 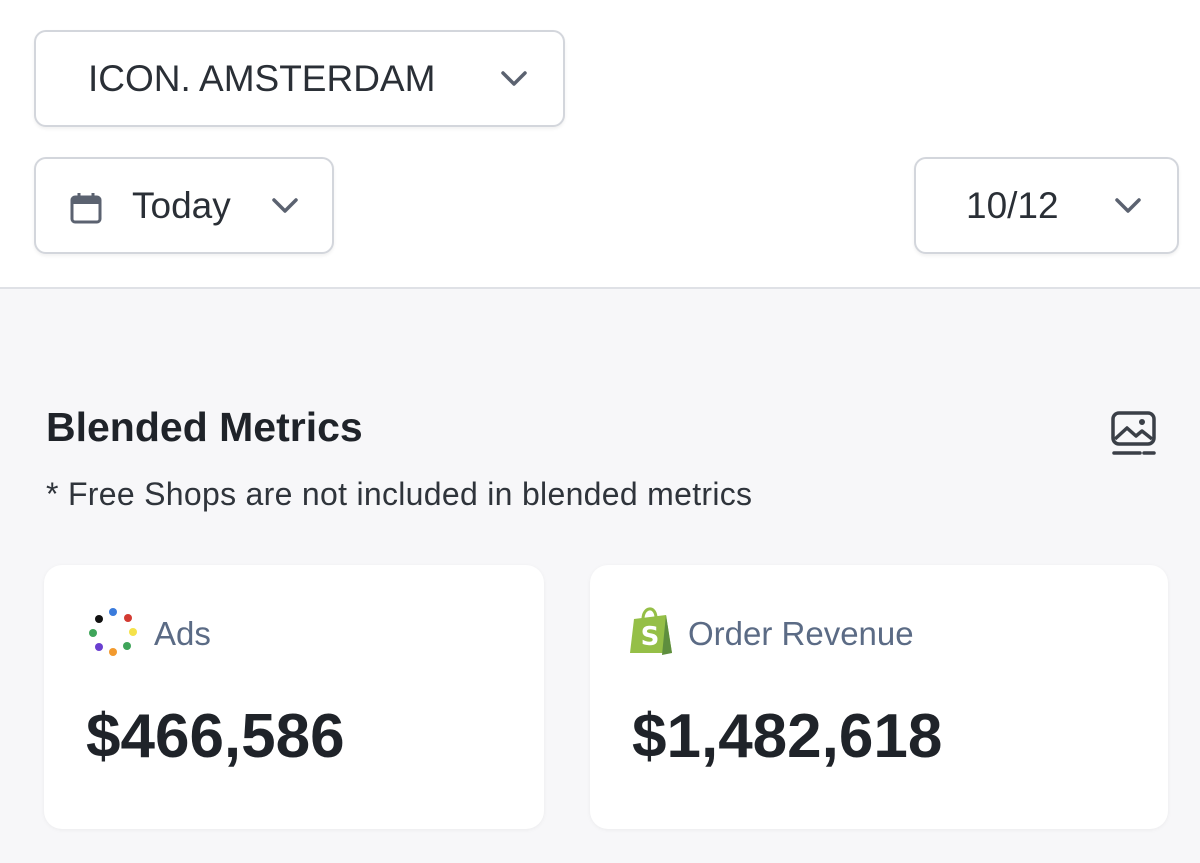 What do you see at coordinates (215, 736) in the screenshot?
I see `metric-value: $466,586` at bounding box center [215, 736].